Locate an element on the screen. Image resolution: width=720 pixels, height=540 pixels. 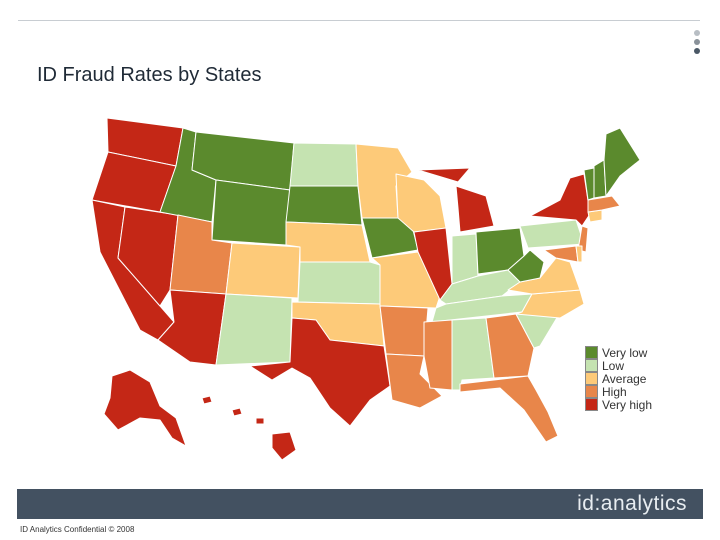
state-SD is located at coordinates (324, 205).